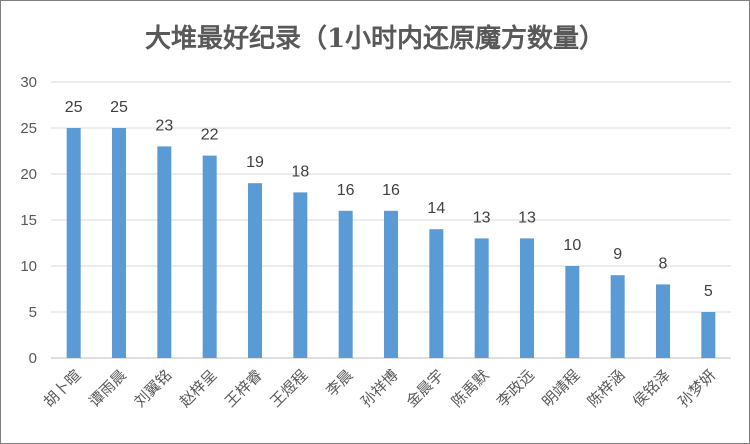  Describe the element at coordinates (255, 162) in the screenshot. I see `data-label: 19` at that location.